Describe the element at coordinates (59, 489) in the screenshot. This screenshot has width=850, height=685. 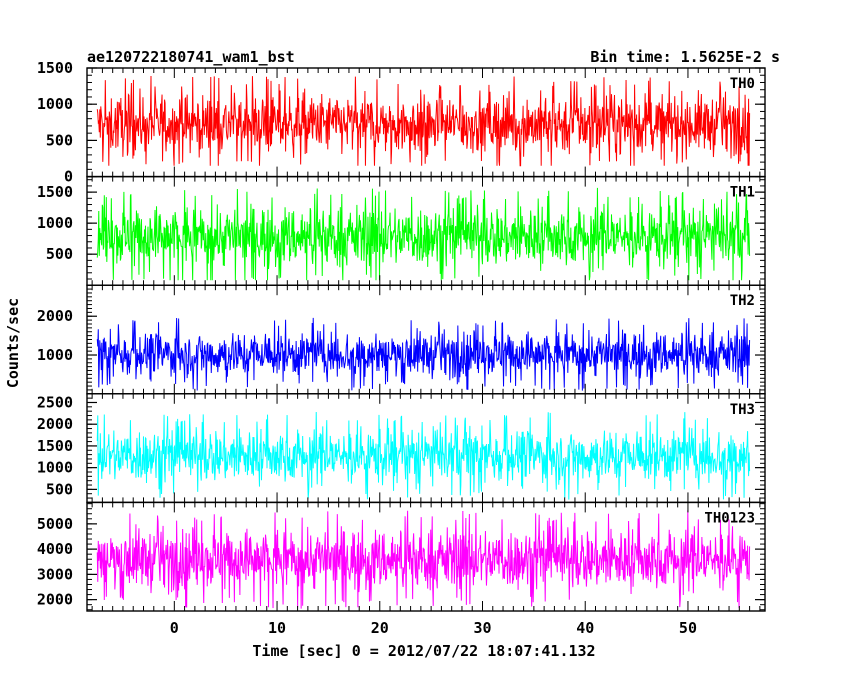
I see `y-tick-label-th3: 500` at that location.